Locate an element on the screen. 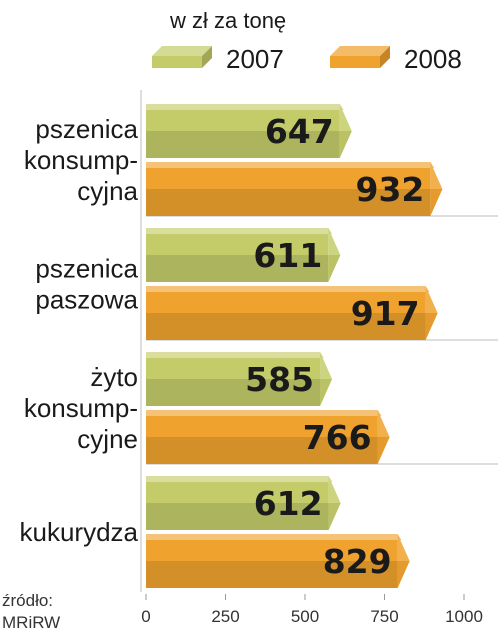  category-label-line: kukurydza is located at coordinates (79, 532).